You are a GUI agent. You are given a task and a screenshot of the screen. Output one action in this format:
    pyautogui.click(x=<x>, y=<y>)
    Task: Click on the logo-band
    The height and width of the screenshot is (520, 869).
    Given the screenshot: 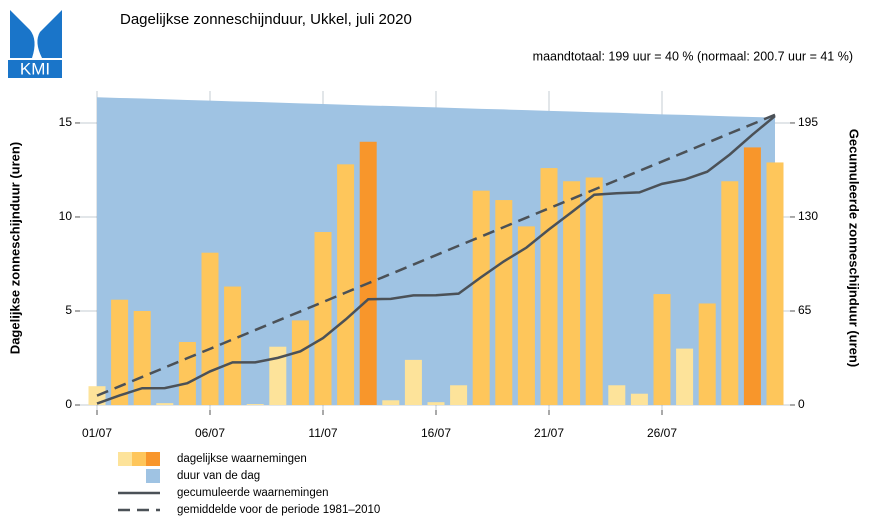 What is the action you would take?
    pyautogui.click(x=35, y=69)
    